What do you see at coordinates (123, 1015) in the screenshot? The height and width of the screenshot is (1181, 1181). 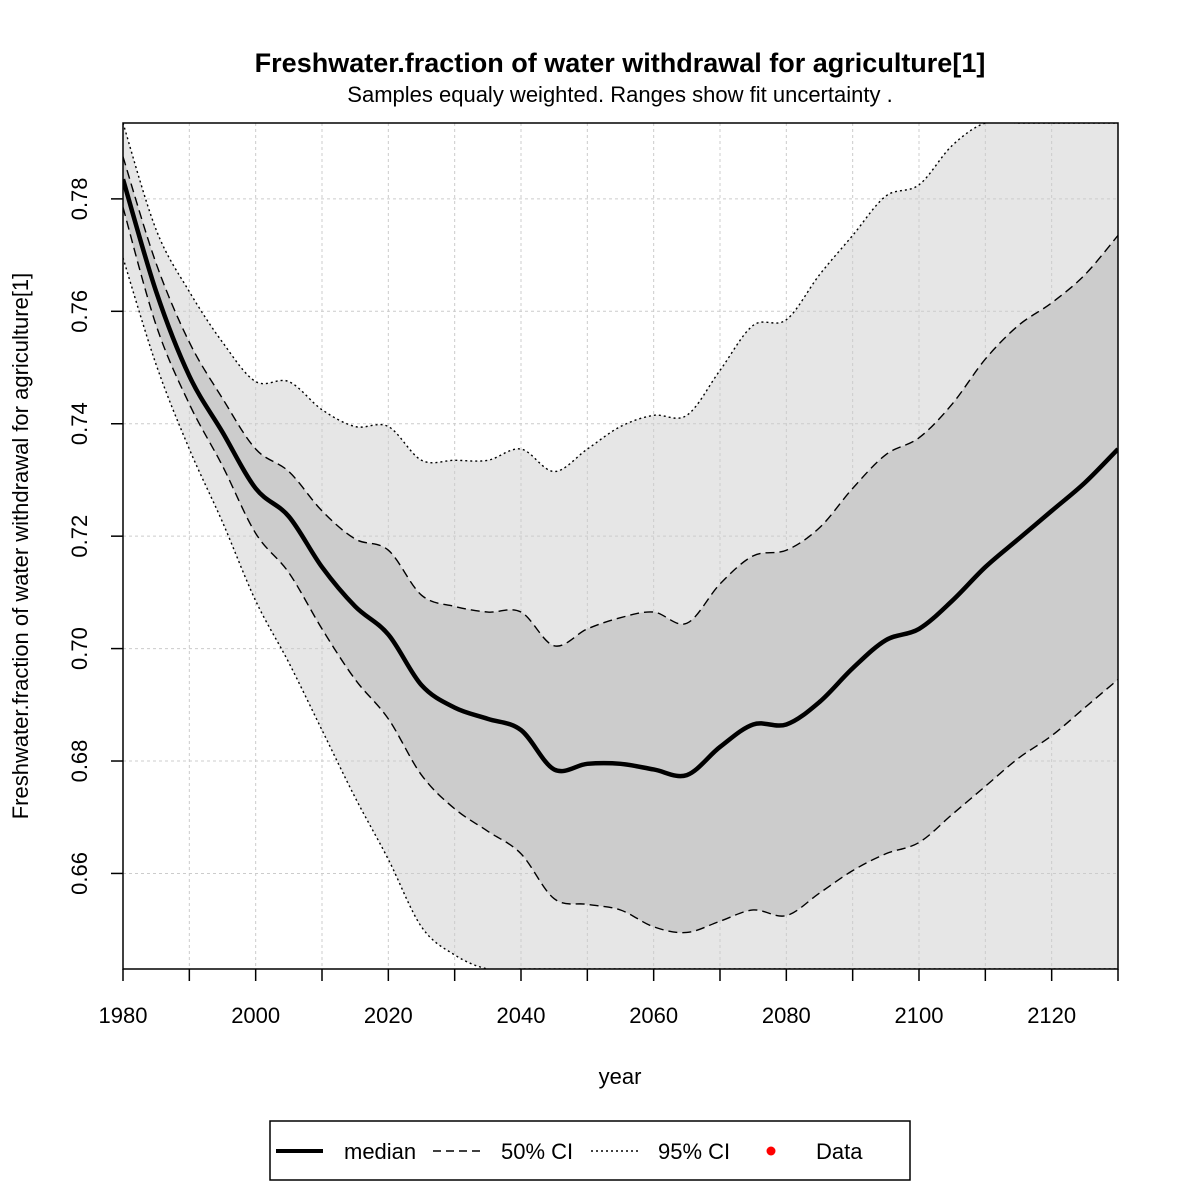 I see `x-tick-label: 1980` at bounding box center [123, 1015].